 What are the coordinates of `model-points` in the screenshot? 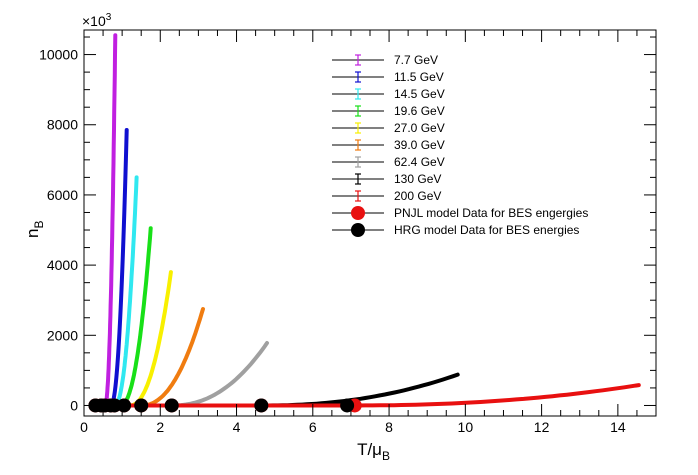 It's located at (225, 405).